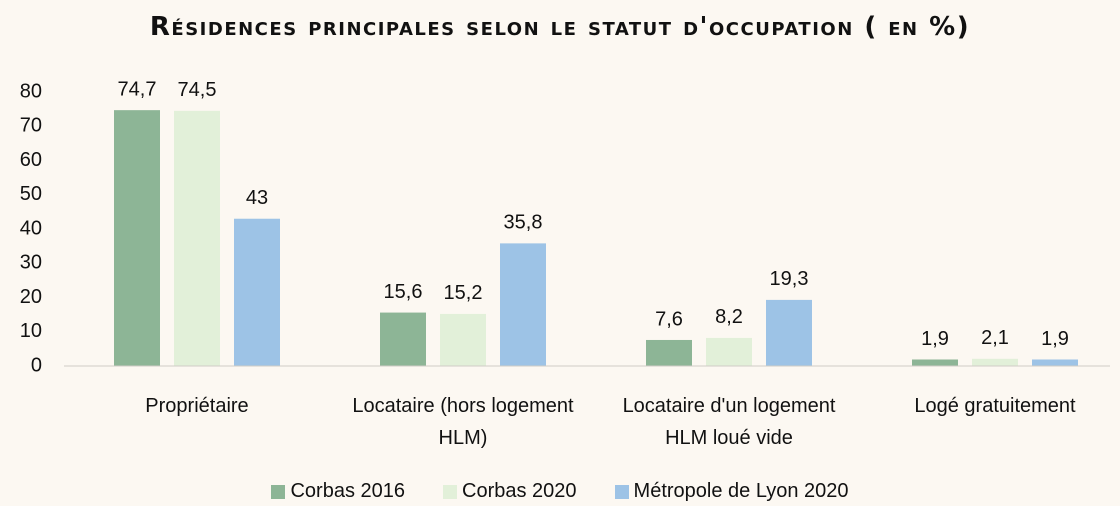  Describe the element at coordinates (789, 279) in the screenshot. I see `data-label: 19,3` at that location.